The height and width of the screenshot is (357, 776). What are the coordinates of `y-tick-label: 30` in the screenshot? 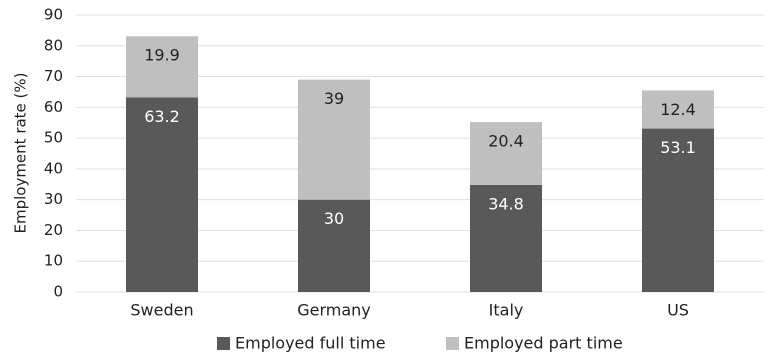 It's located at (53, 199).